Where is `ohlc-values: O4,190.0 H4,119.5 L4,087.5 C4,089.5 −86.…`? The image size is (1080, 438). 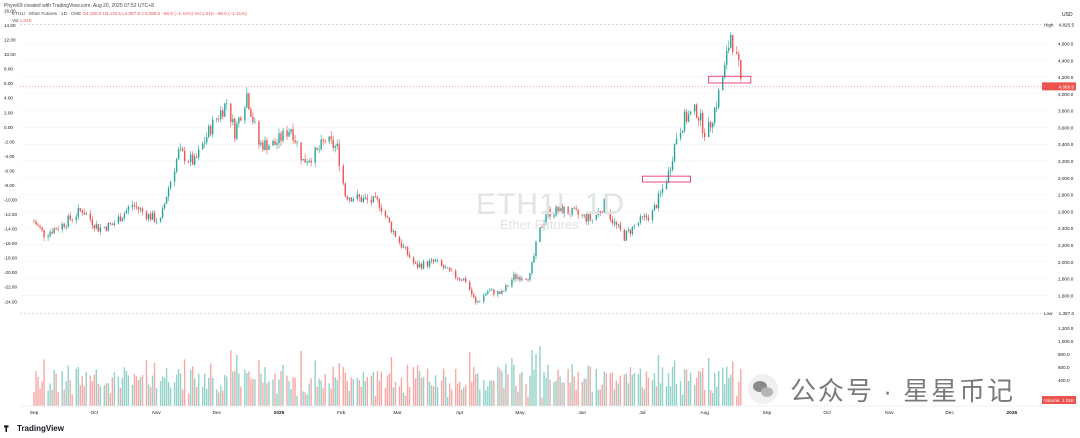 ohlc-values: O4,190.0 H4,119.5 L4,087.5 C4,089.5 −86.… is located at coordinates (164, 13).